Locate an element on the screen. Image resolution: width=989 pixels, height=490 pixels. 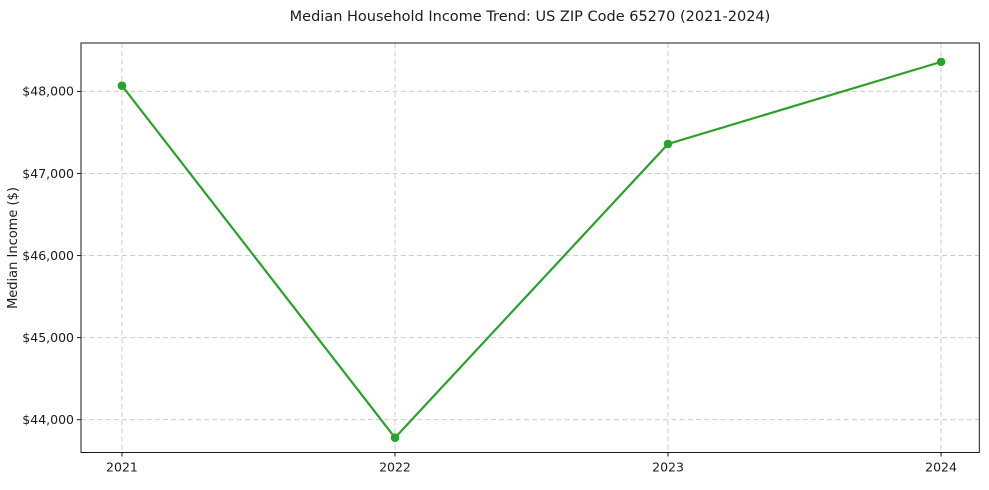
x-tick-label: 2023 is located at coordinates (668, 467).